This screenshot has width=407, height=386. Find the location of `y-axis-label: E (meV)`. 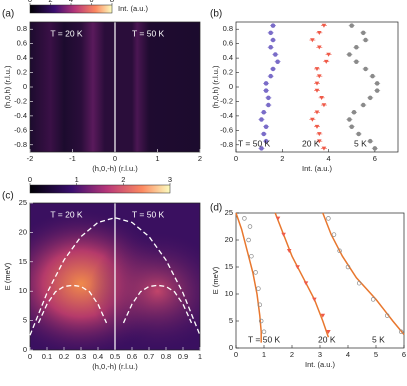

y-axis-label: E (meV) is located at coordinates (7, 276).